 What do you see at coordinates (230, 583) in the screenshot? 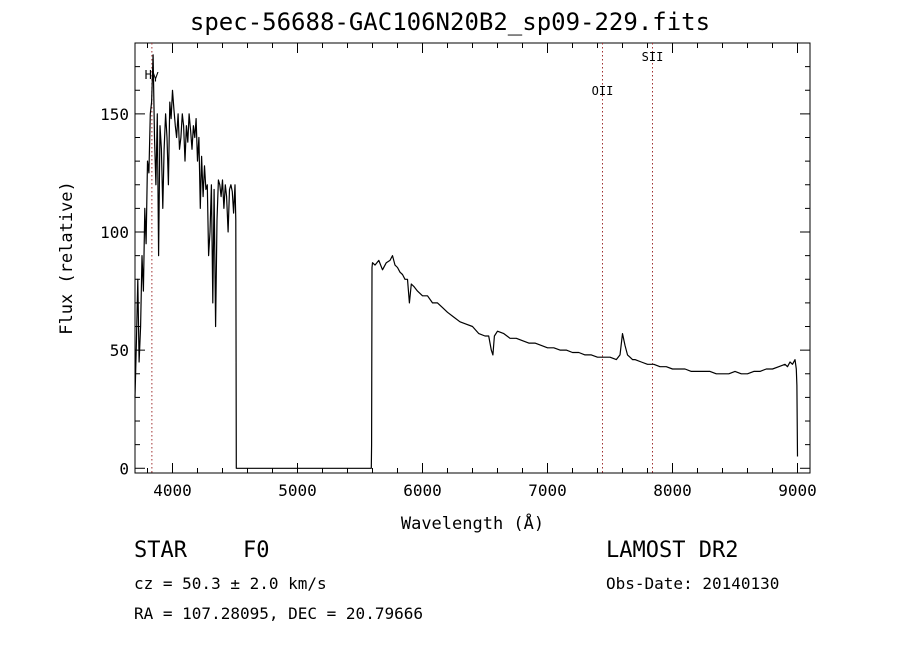
I see `redshift-readout: cz = 50.3 ± 2.0 km/s` at bounding box center [230, 583].